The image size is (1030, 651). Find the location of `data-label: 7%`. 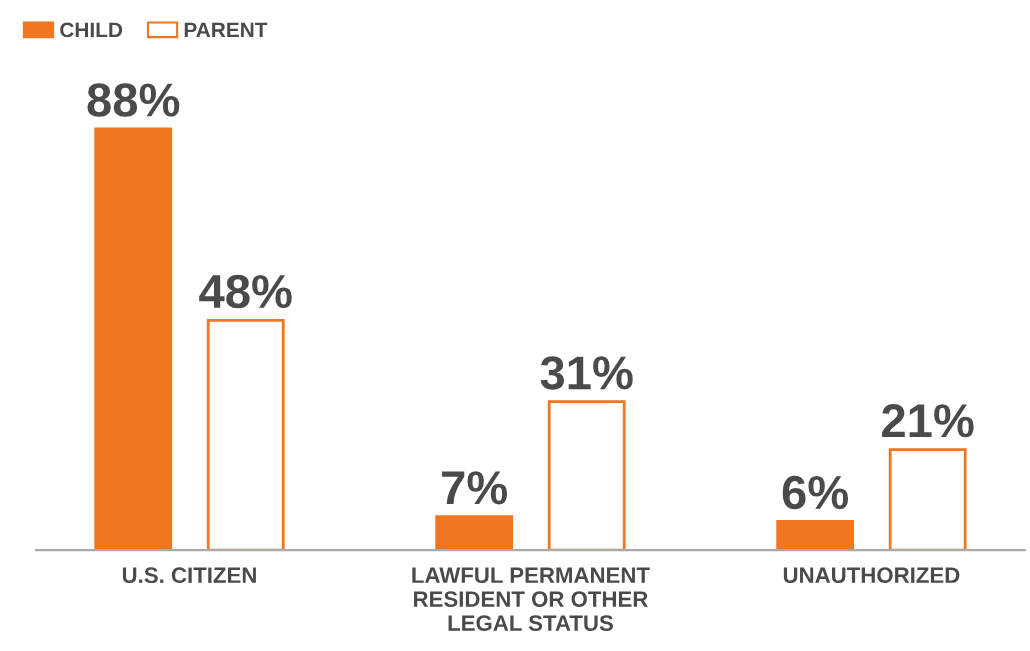

data-label: 7% is located at coordinates (475, 488).